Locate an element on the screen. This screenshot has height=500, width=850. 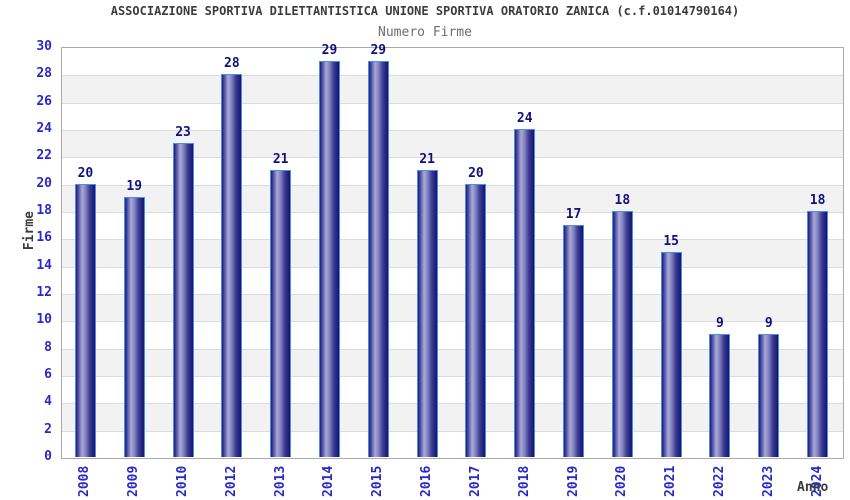
y-tick-label: 20 is located at coordinates (44, 183).